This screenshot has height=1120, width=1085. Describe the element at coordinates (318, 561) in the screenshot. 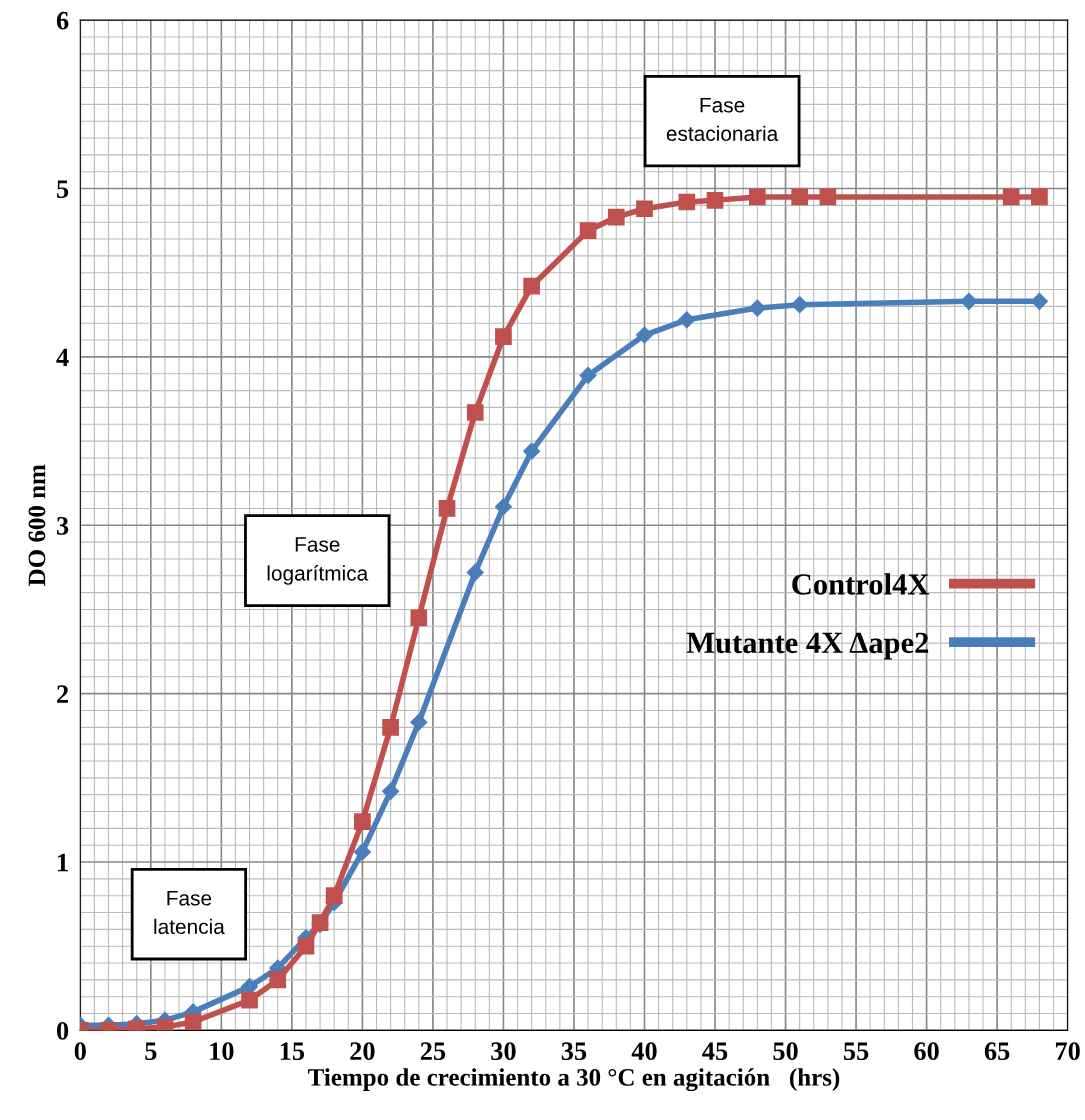

I see `annotation: Fase logarítmica` at that location.